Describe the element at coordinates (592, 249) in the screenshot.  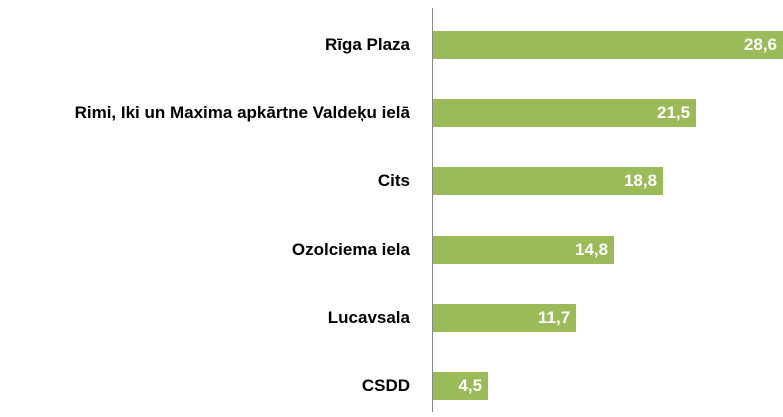
I see `data-label: 14,8` at that location.